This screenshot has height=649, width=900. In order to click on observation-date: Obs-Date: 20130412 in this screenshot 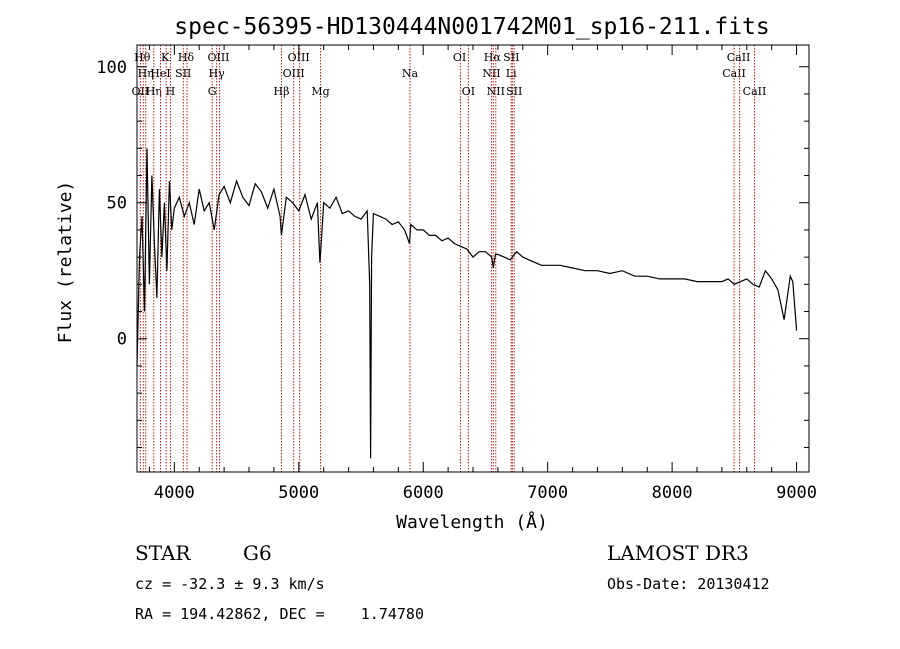, I will do `click(688, 584)`.